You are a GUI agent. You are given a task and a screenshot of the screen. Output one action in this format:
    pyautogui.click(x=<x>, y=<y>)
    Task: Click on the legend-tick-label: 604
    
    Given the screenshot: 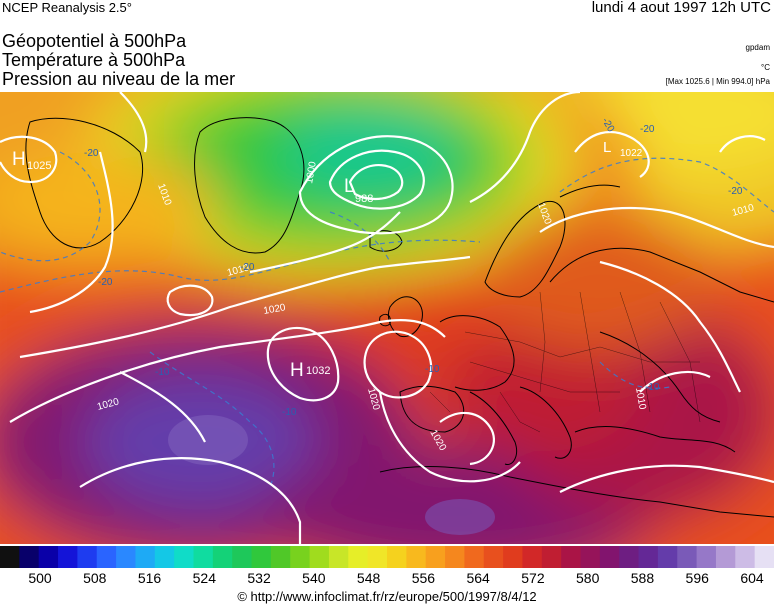 What is the action you would take?
    pyautogui.click(x=752, y=578)
    